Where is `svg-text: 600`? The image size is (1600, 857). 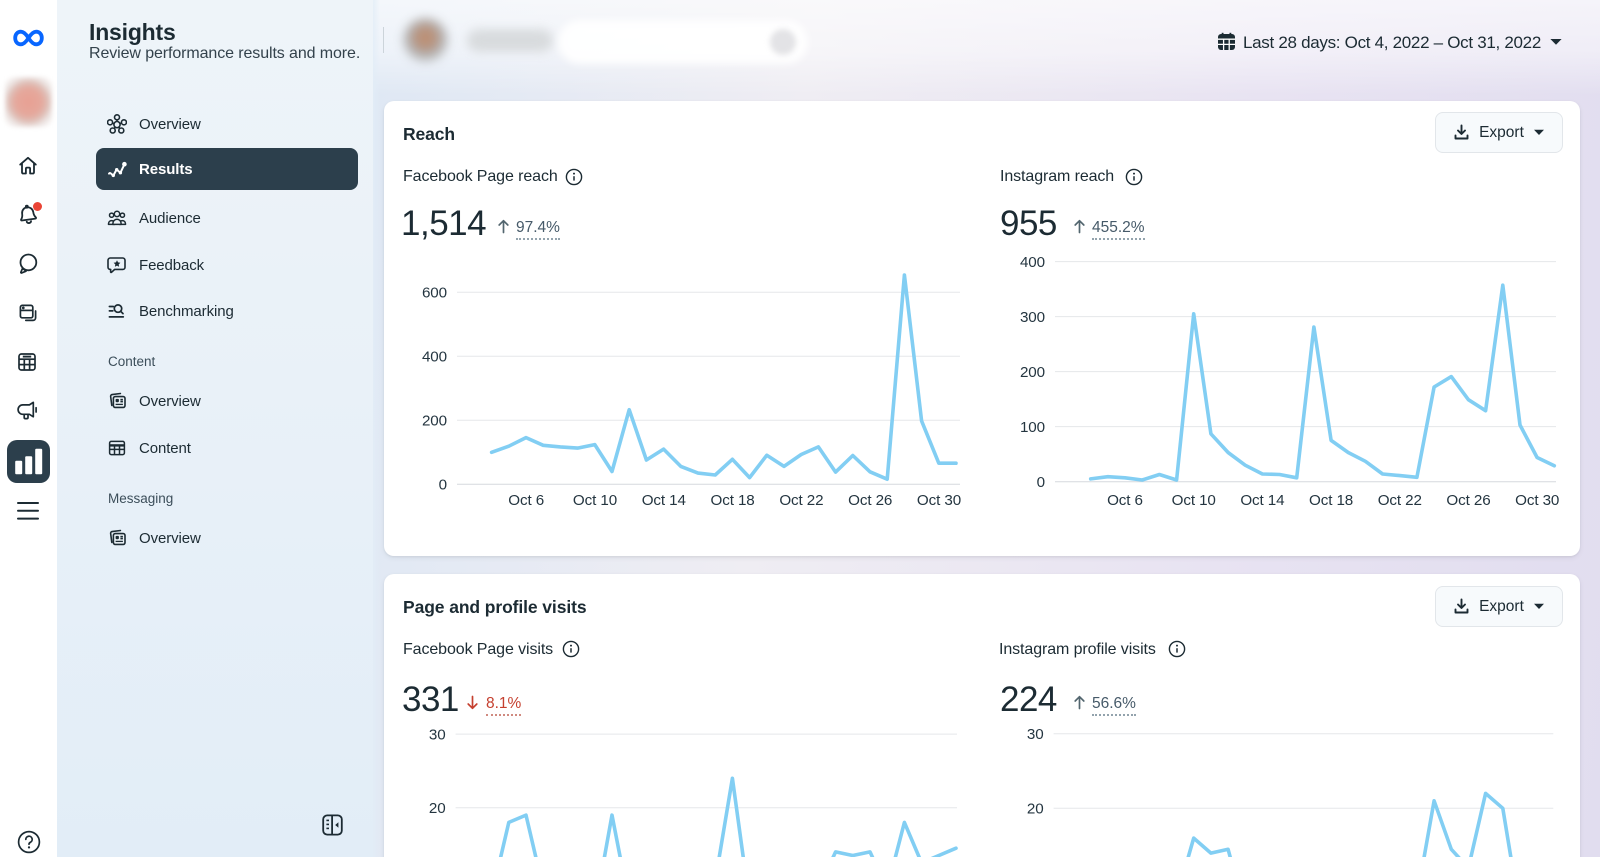 svg-text: 600 is located at coordinates (434, 293).